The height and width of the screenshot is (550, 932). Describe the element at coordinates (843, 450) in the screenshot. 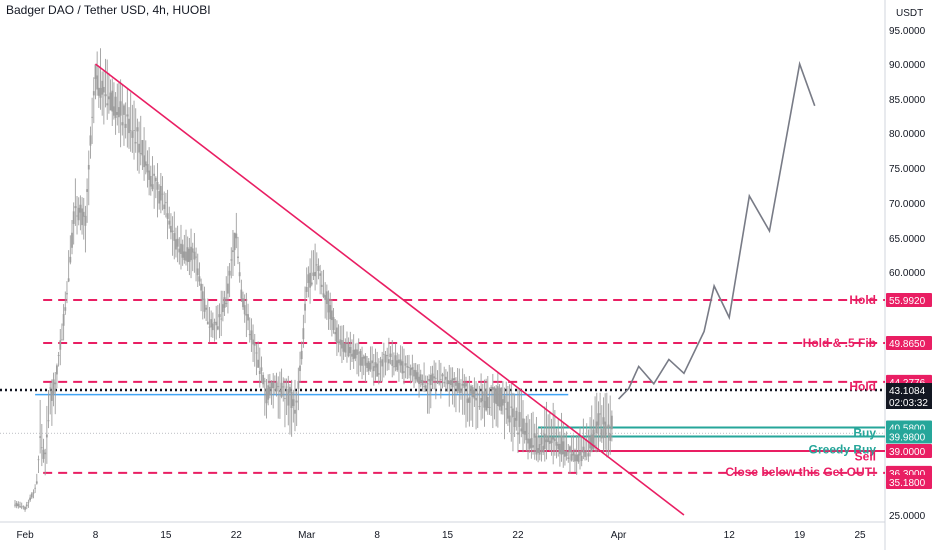

I see `annotation-4: Greedy Buy` at that location.